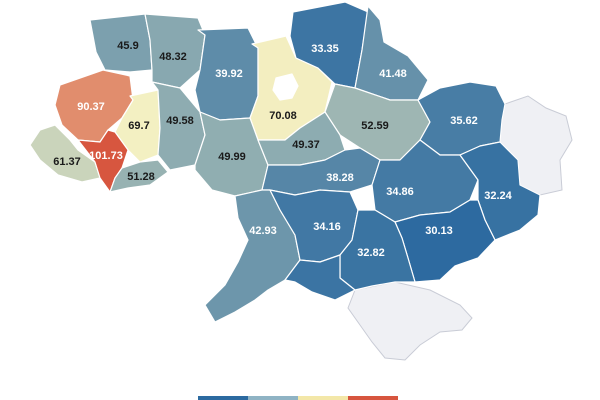 This screenshot has width=600, height=400. I want to click on label-vinnytsia: 49.99, so click(232, 157).